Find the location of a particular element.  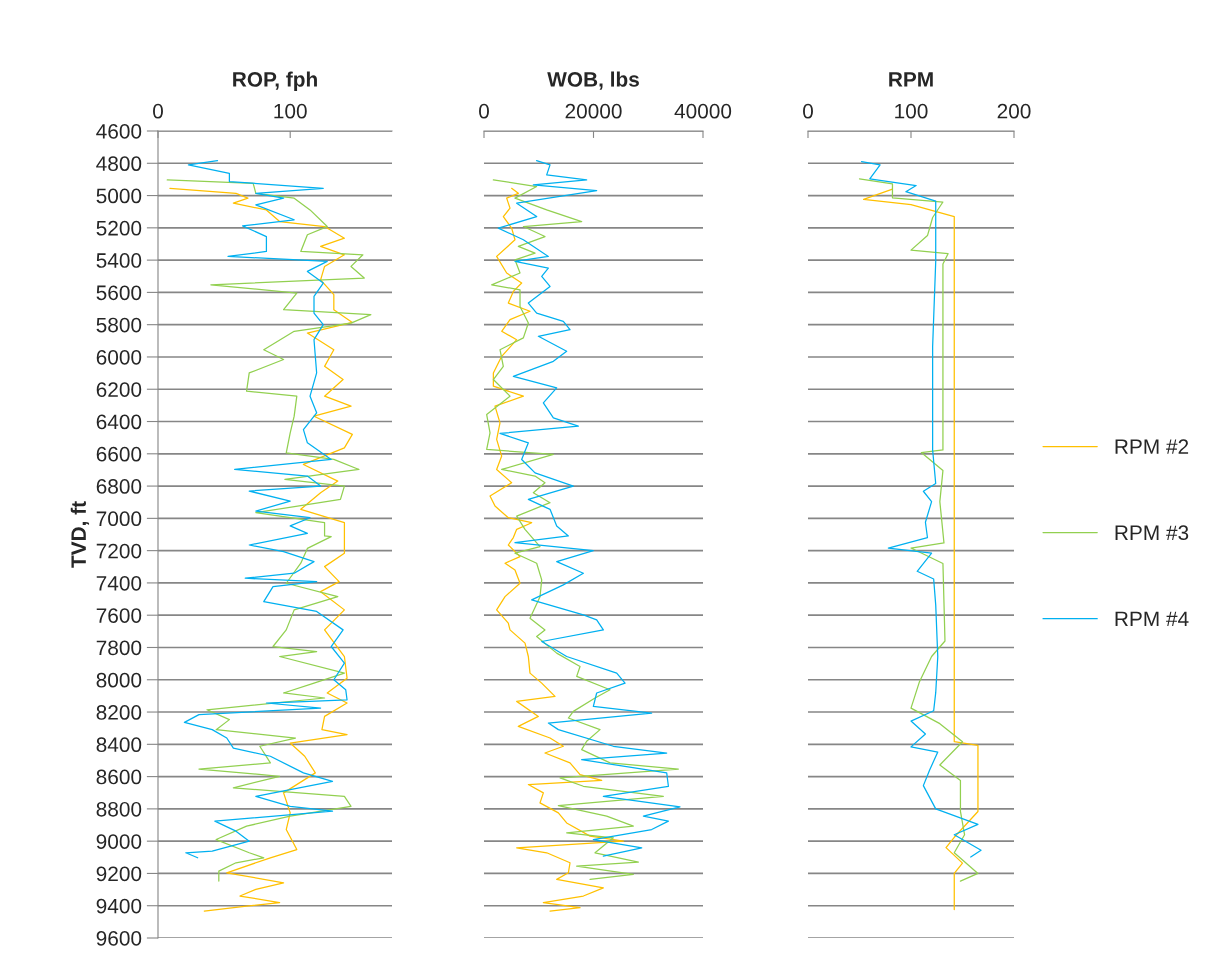

y-tick-label: 6200 is located at coordinates (119, 389).